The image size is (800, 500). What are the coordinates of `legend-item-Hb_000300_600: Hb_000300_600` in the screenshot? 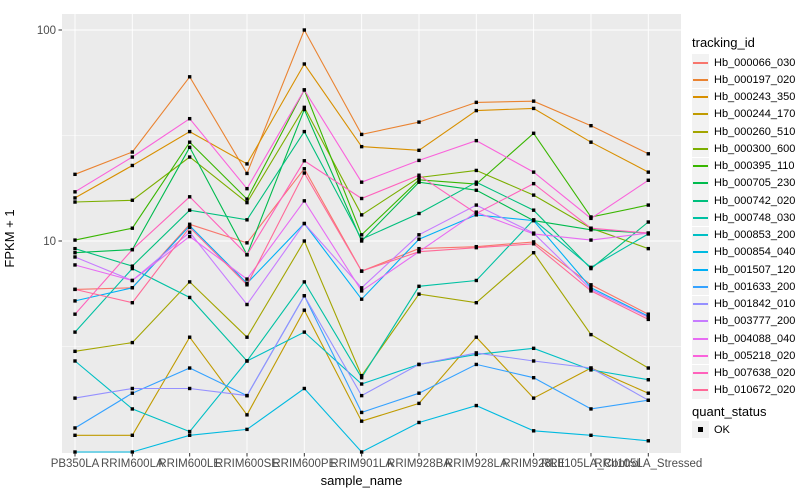 It's located at (744, 149).